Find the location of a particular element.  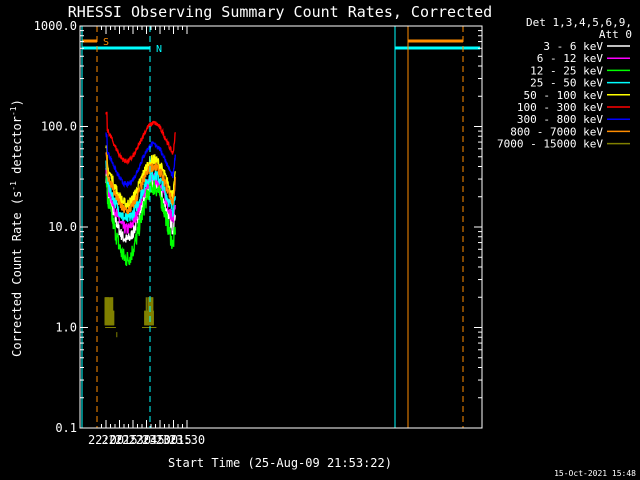

x-tick-label: 22:15 is located at coordinates (119, 440).